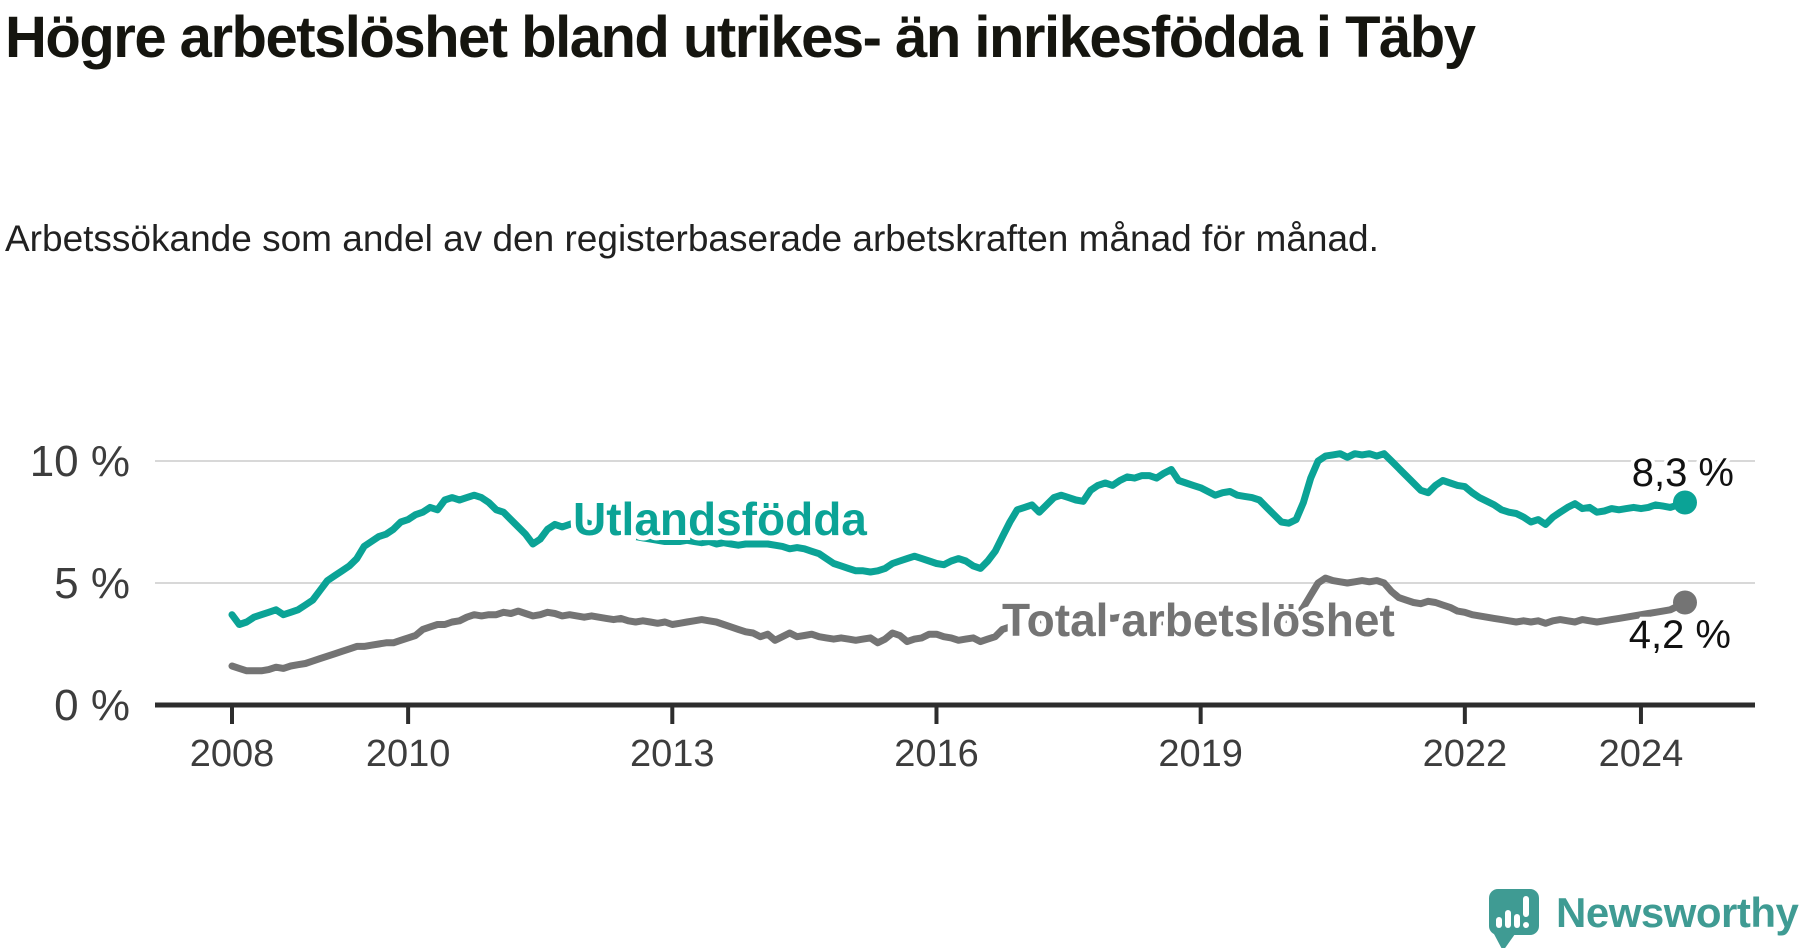 Image resolution: width=1800 pixels, height=948 pixels. I want to click on x-axis-label-2022: 2022, so click(1465, 754).